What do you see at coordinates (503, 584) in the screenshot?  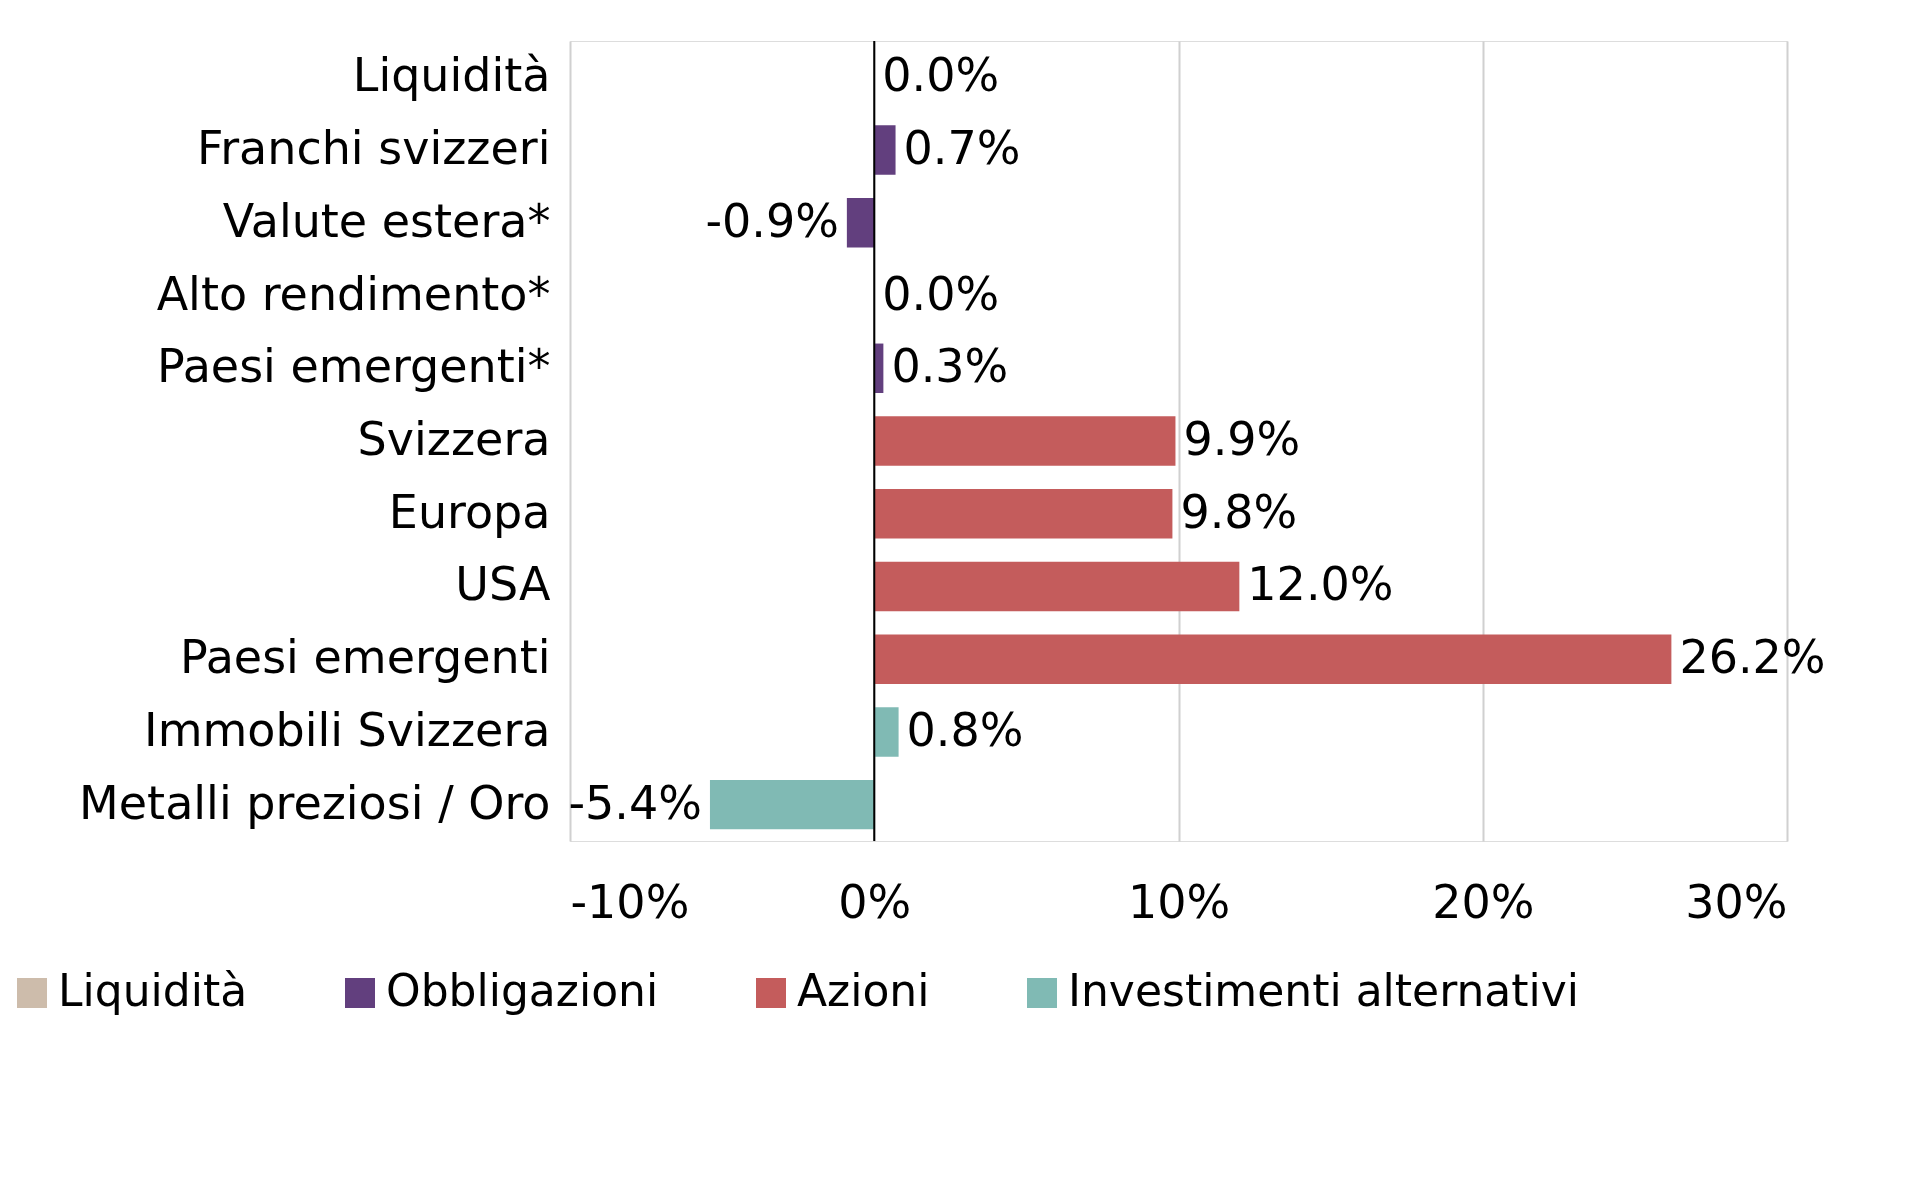 I see `y-tick-label: USA` at bounding box center [503, 584].